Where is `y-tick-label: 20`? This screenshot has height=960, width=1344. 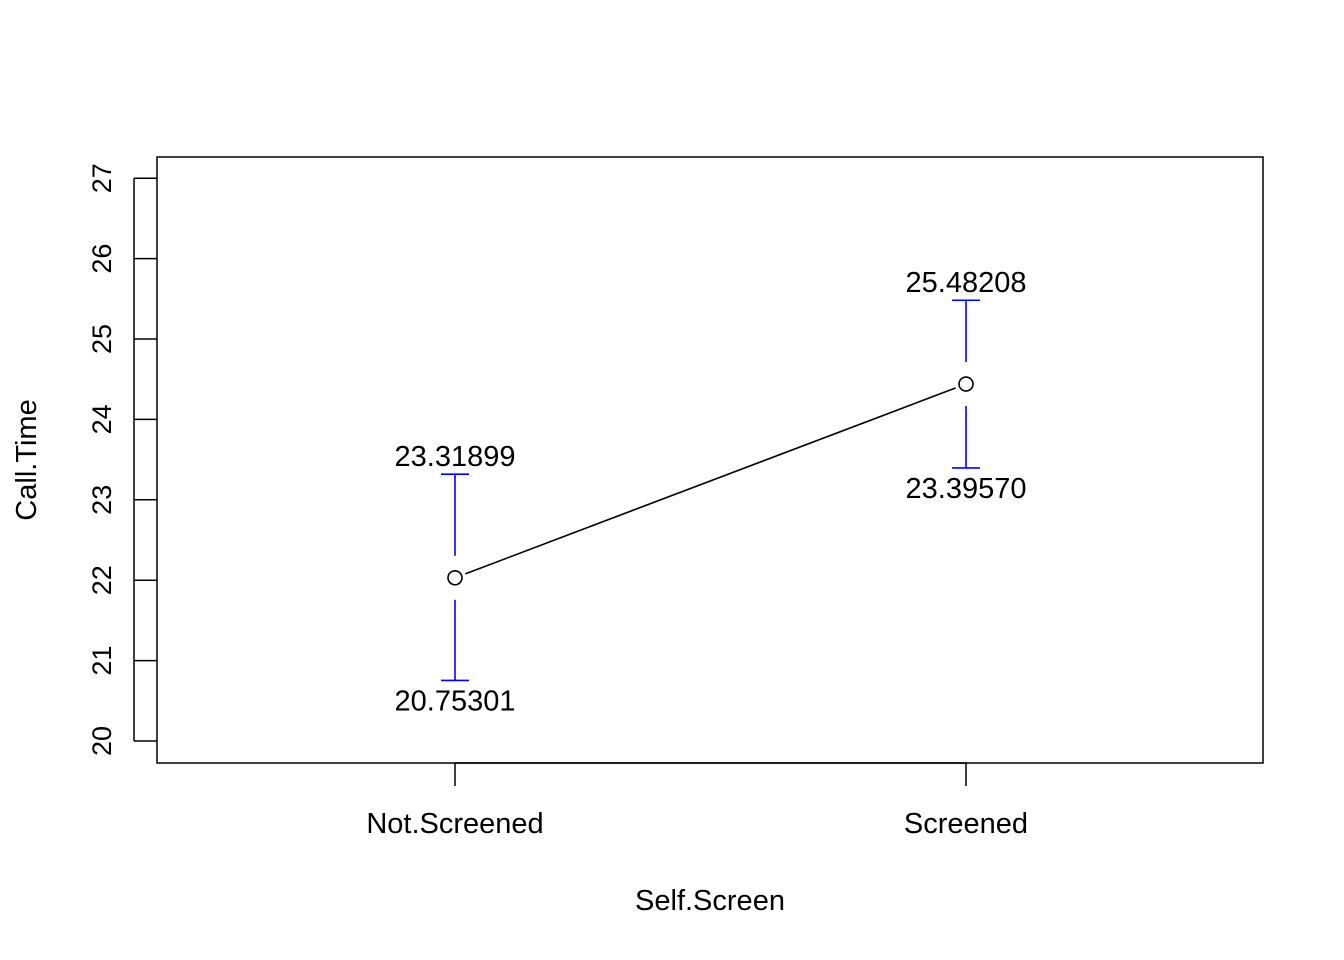
y-tick-label: 20 is located at coordinates (102, 741).